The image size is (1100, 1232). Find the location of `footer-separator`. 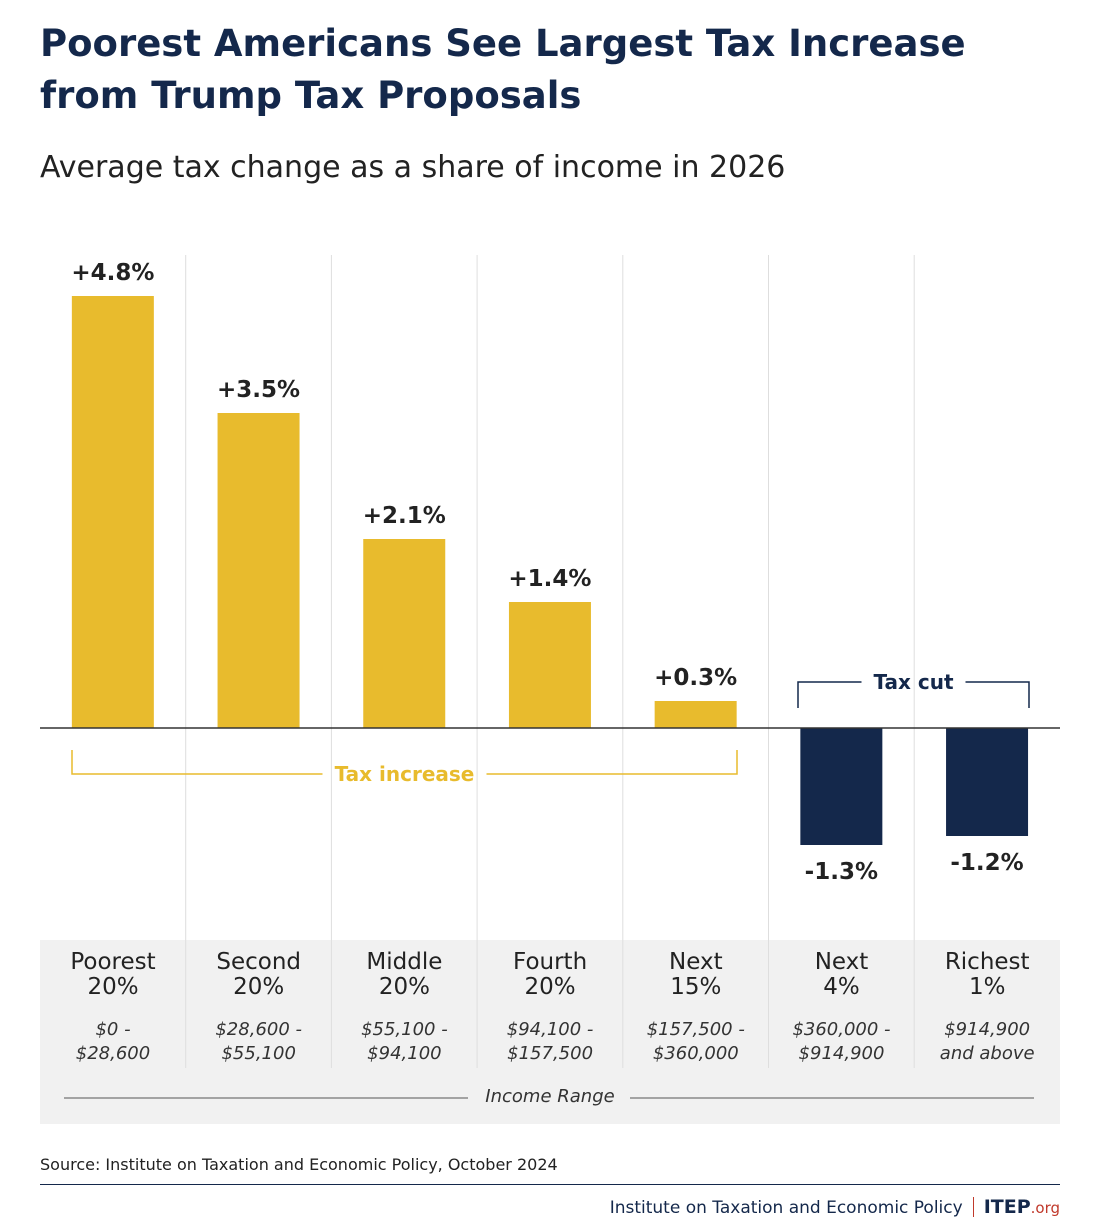

footer-separator is located at coordinates (973, 1207).